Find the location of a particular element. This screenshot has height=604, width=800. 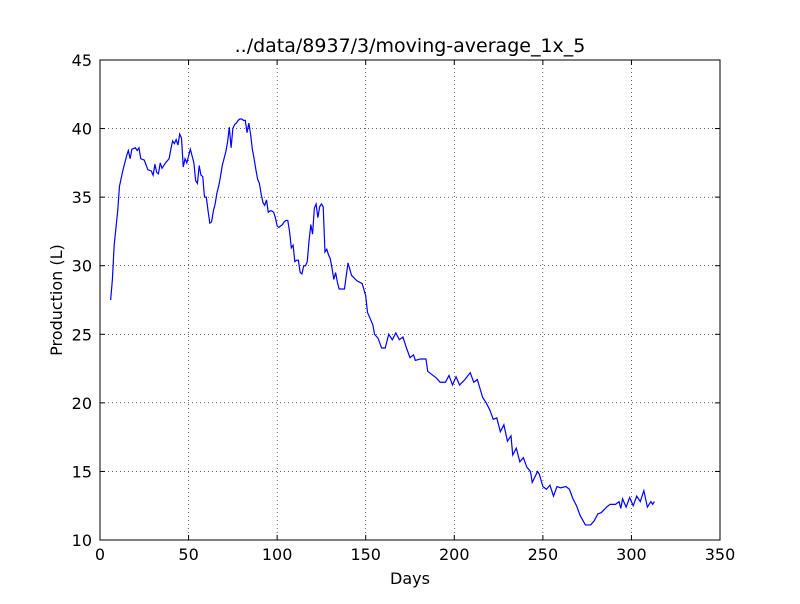

y-tick-label: 45 is located at coordinates (82, 60).